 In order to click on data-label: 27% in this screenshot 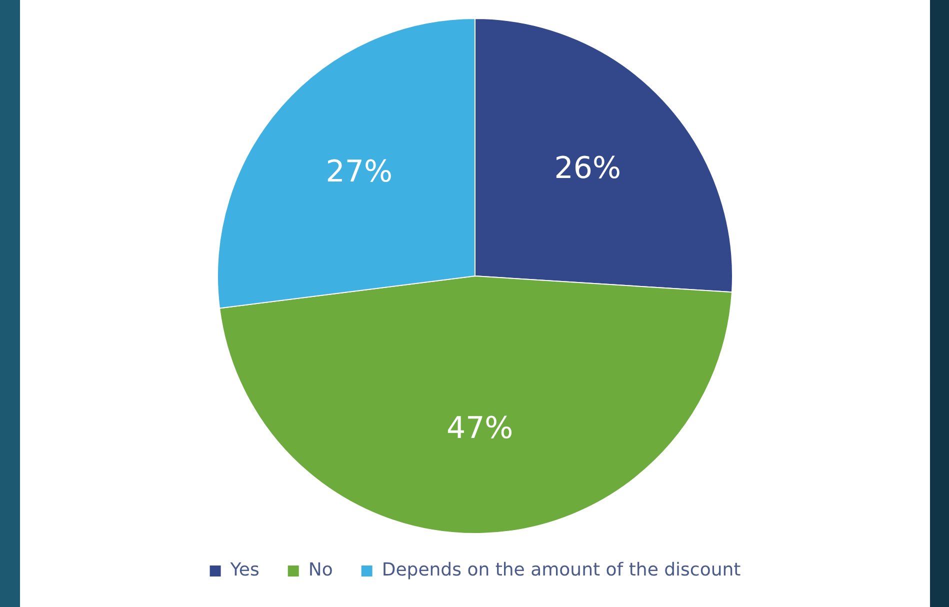, I will do `click(359, 172)`.